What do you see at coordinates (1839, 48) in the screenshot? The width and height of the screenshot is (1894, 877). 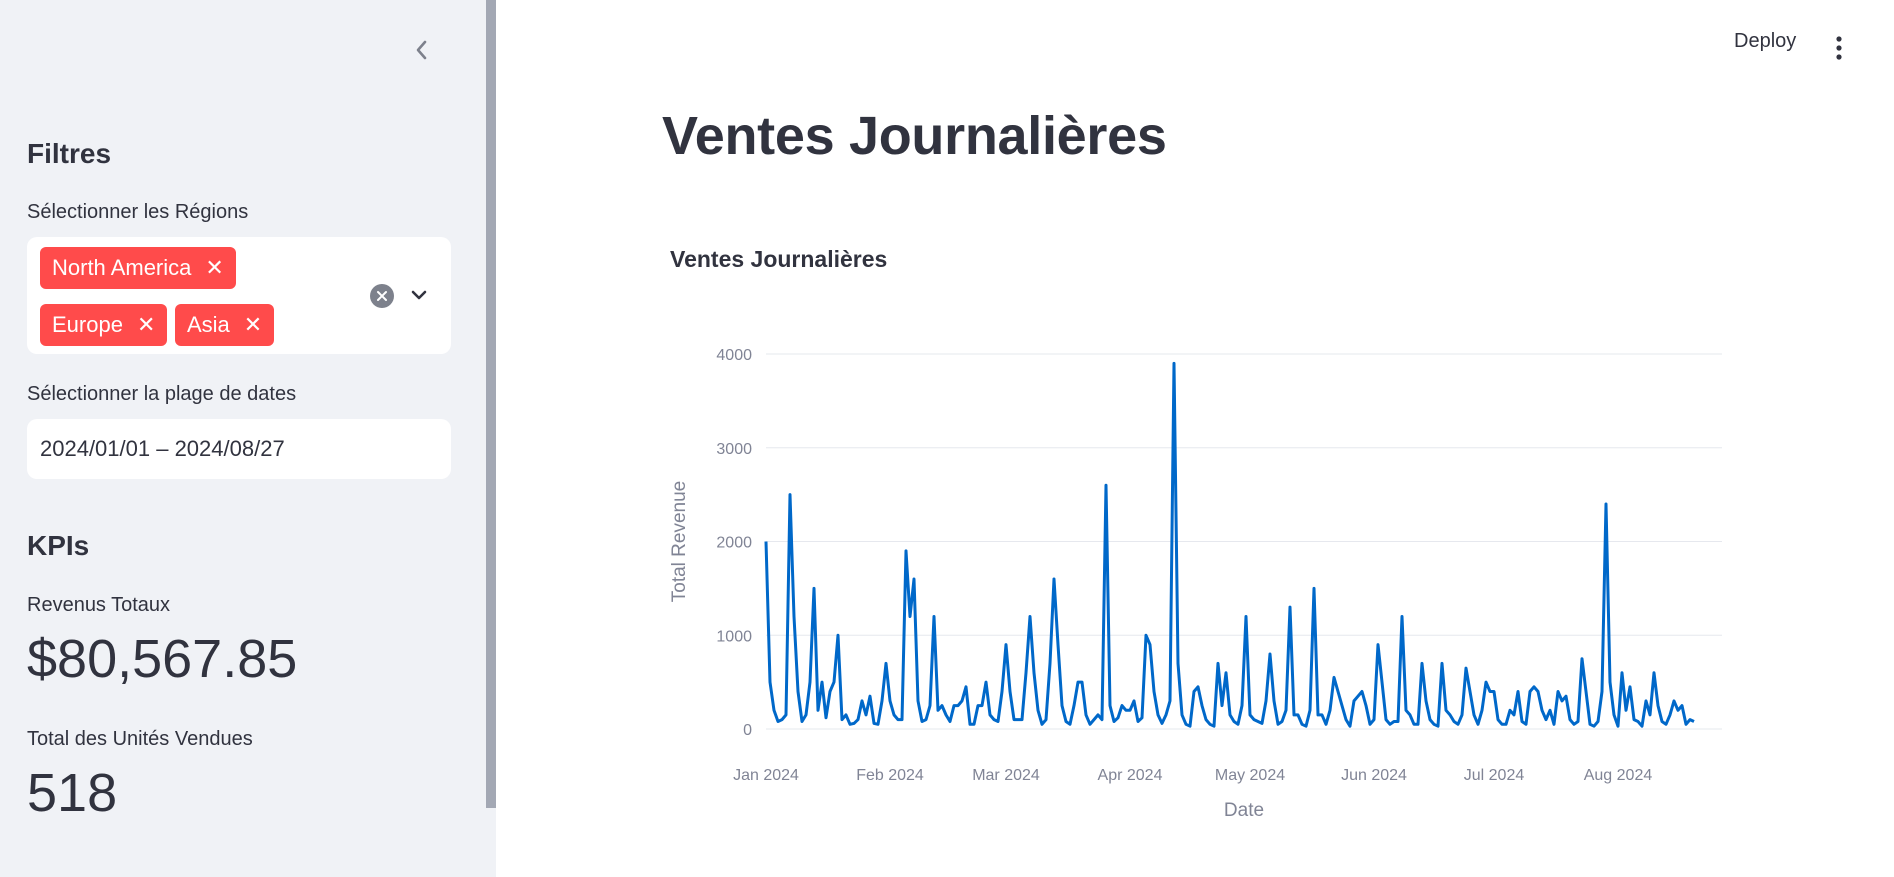 I see `more-menu-icon` at bounding box center [1839, 48].